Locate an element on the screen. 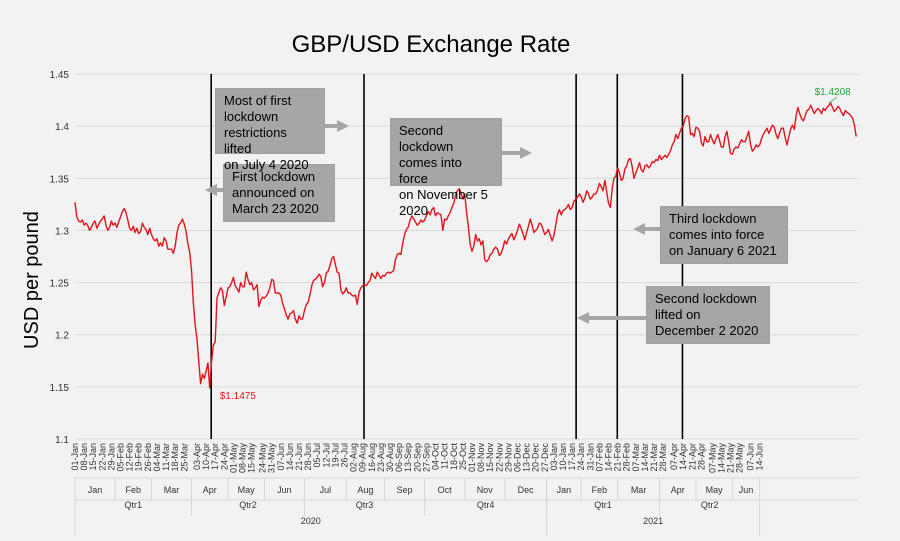  x-tick-label: 11-Mar is located at coordinates (166, 457).